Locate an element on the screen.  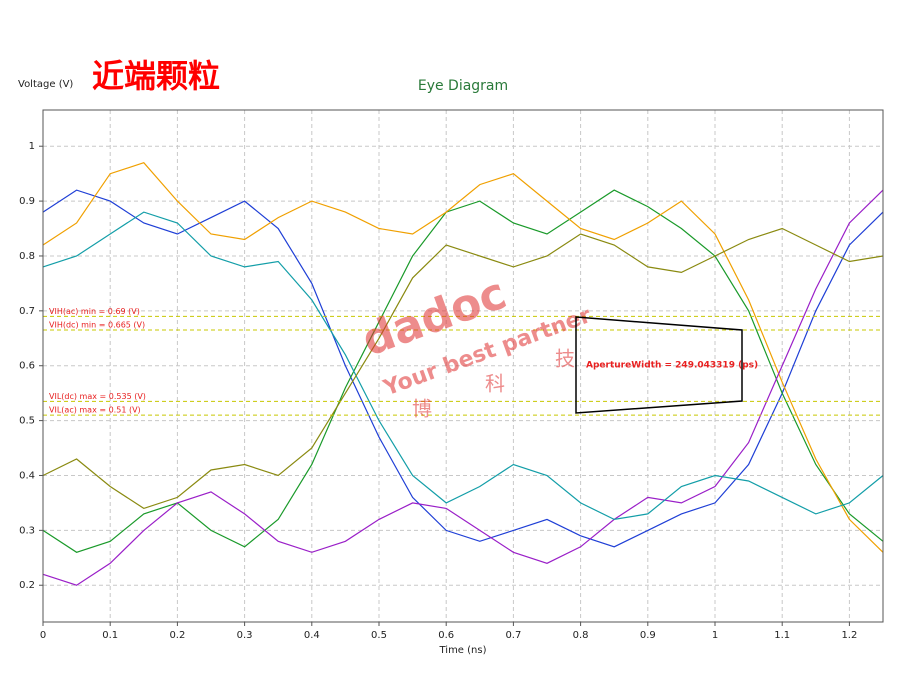
threshold-label: VIH(dc) min = 0.665 (V) is located at coordinates (97, 325).